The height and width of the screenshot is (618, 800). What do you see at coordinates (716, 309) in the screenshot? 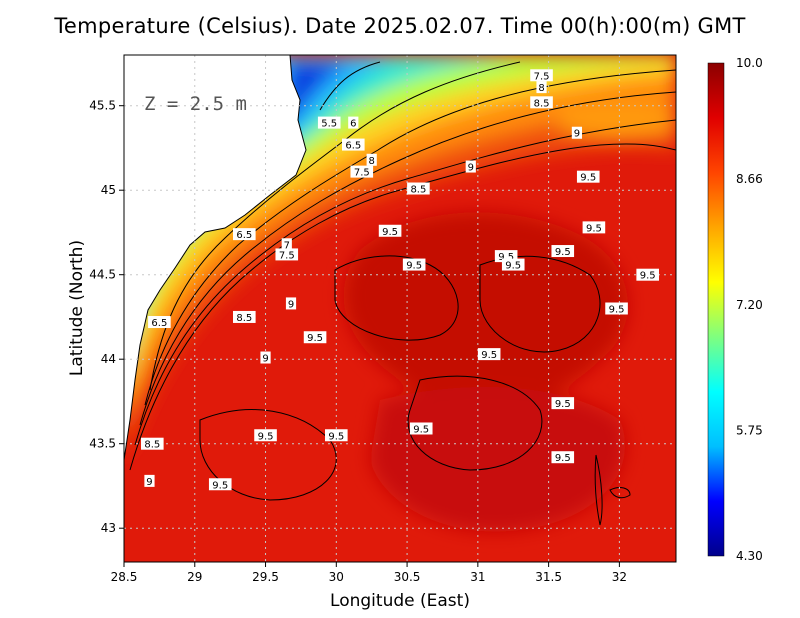
I see `colorbar` at bounding box center [716, 309].